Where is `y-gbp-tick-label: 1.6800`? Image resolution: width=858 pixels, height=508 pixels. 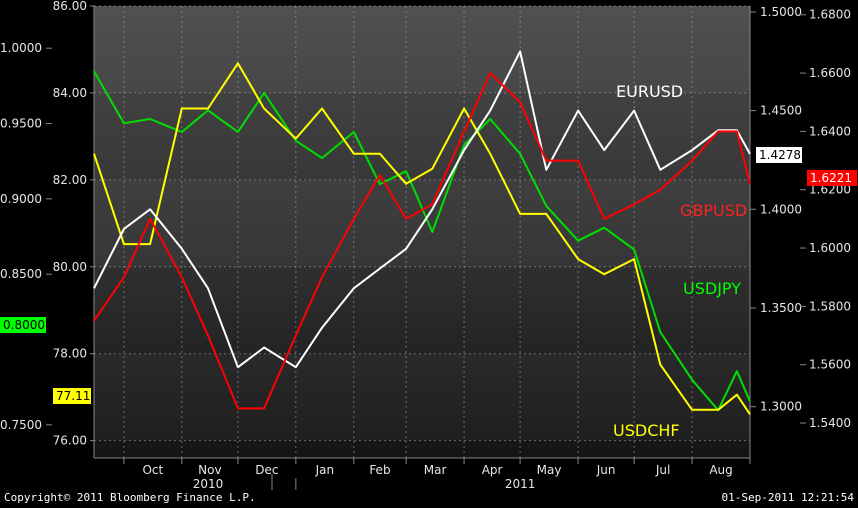 y-gbp-tick-label: 1.6800 is located at coordinates (830, 15).